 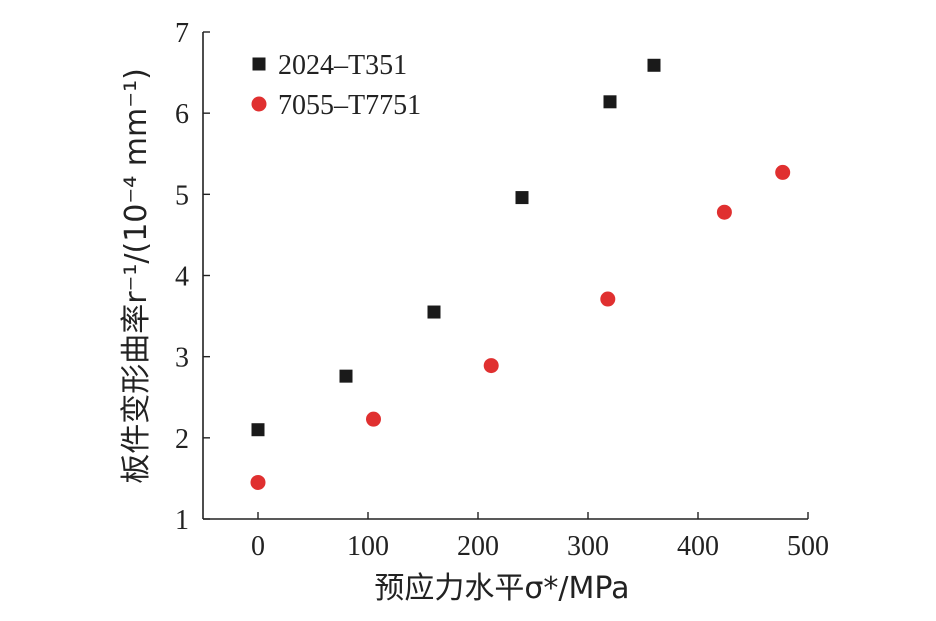 What do you see at coordinates (342, 65) in the screenshot?
I see `legend-label: 2024–T351` at bounding box center [342, 65].